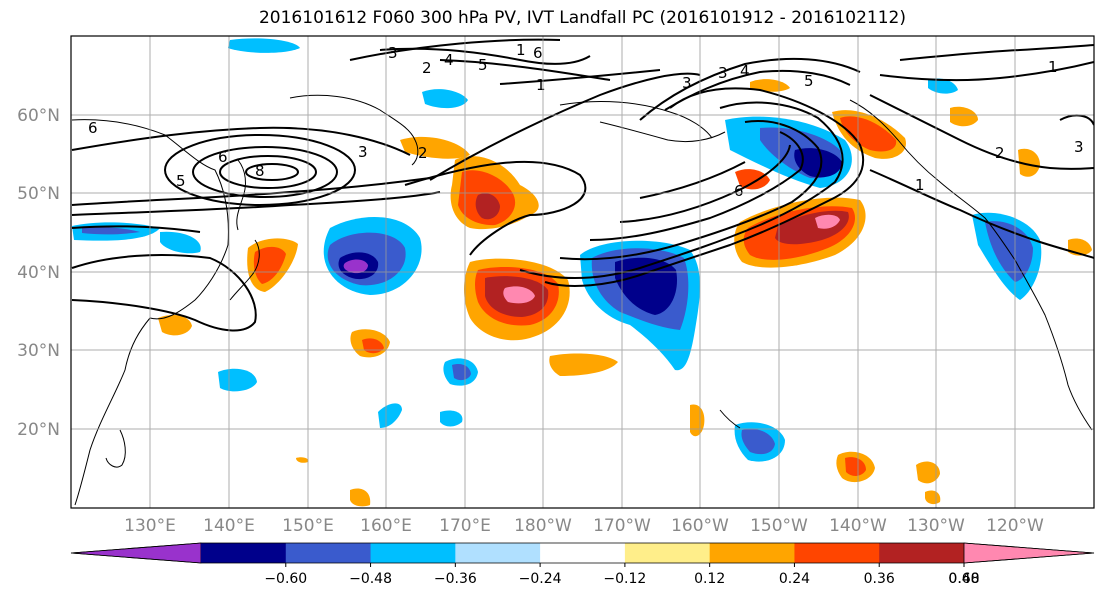 This screenshot has height=601, width=1105. I want to click on lon-label: 170°E, so click(465, 526).